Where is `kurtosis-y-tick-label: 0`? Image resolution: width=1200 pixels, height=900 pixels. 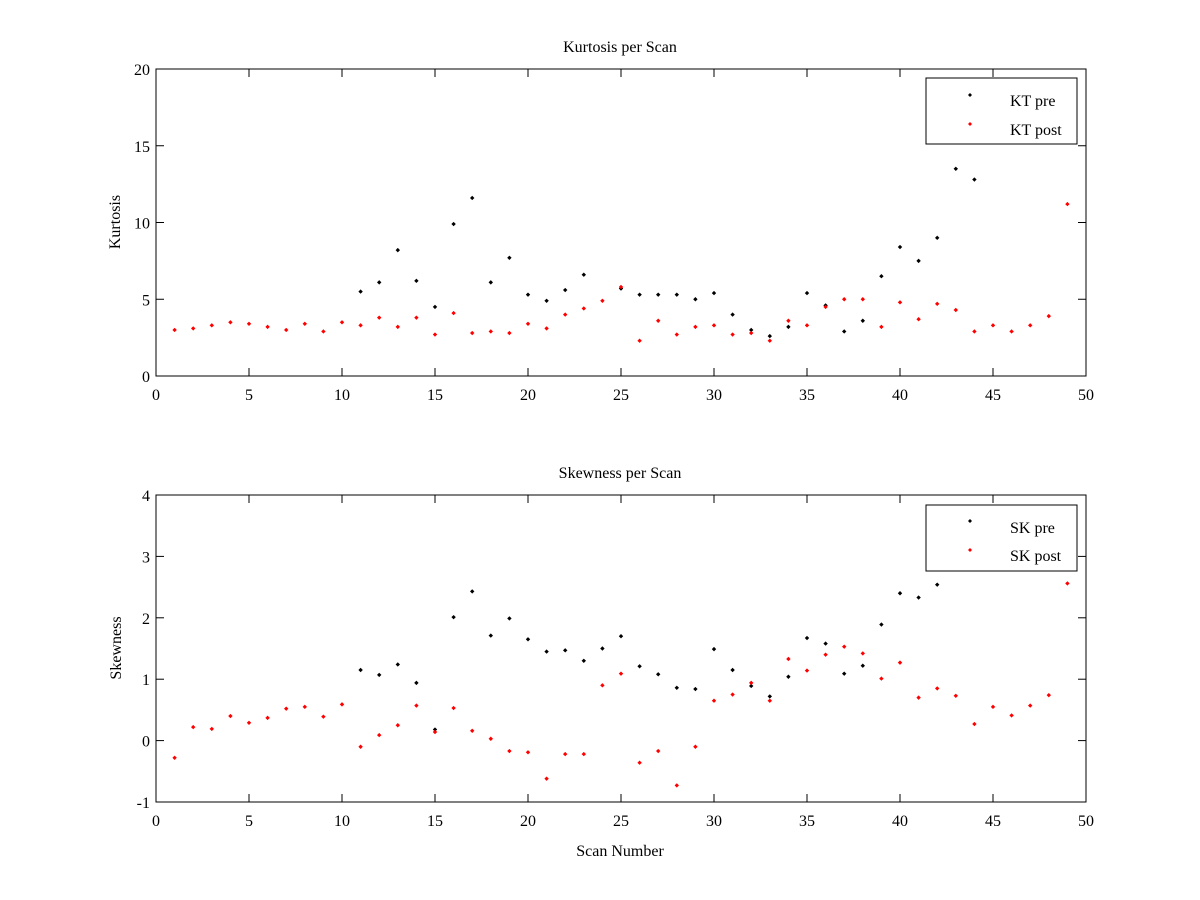
kurtosis-y-tick-label: 0 is located at coordinates (146, 377).